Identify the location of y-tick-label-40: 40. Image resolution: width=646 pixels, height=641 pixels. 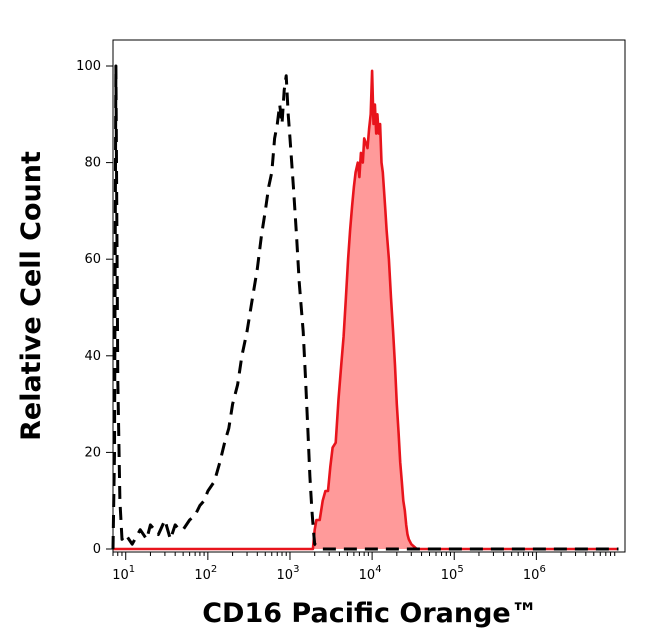
(92, 356).